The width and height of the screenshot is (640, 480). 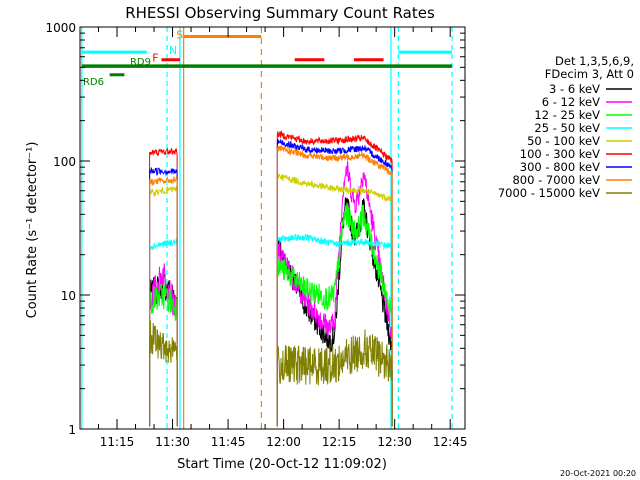 I want to click on legend-label-12-25: 12 - 25 keV, so click(x=567, y=115).